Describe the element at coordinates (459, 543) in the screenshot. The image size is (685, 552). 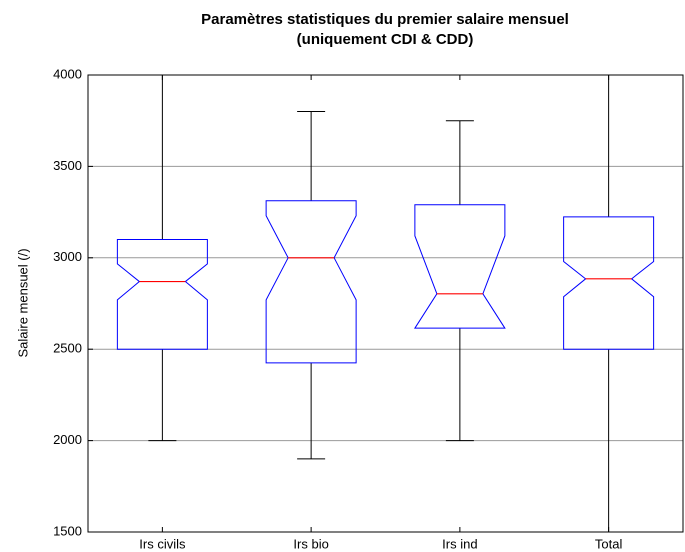
I see `x-tick-label: Irs ind` at that location.